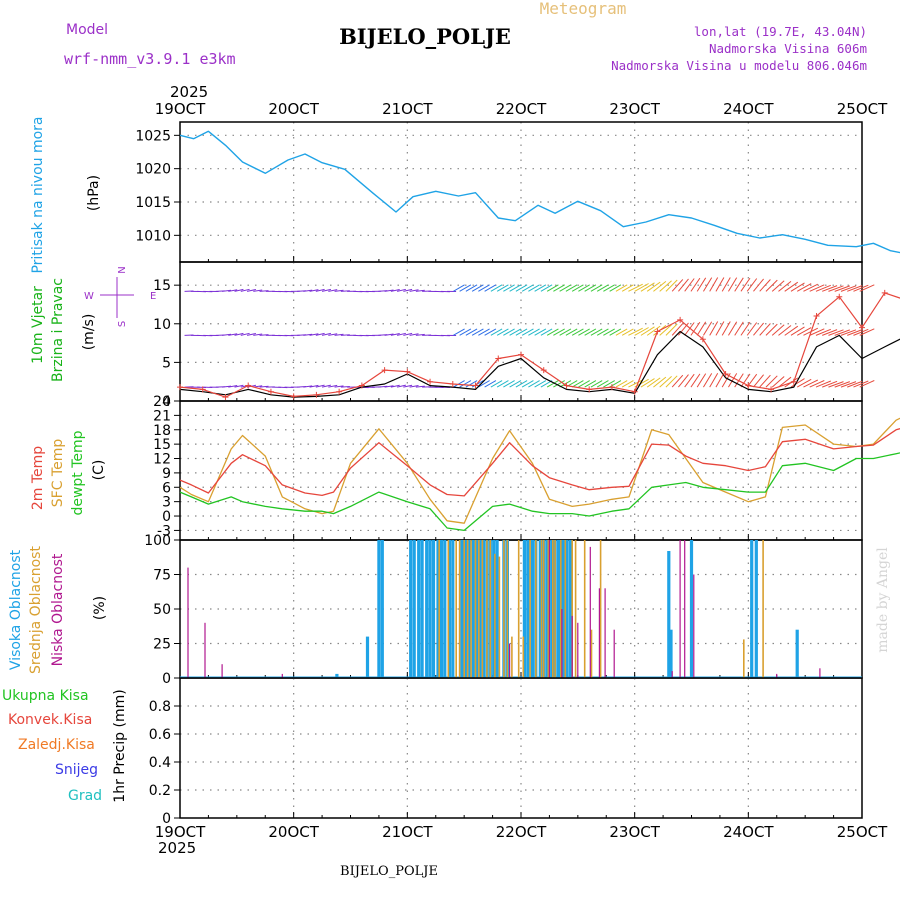 Image resolution: width=900 pixels, height=900 pixels. I want to click on compass-west: W, so click(89, 296).